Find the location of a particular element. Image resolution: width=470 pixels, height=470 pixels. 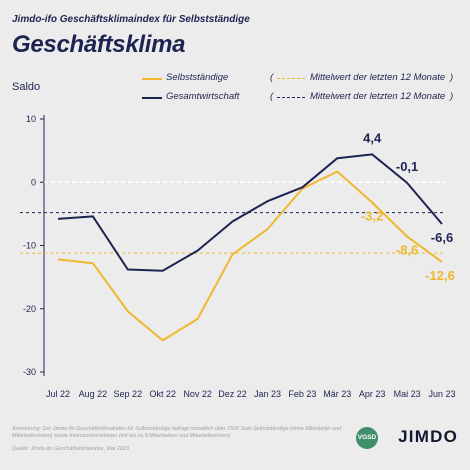

vgsd-logo-badge: VGSD is located at coordinates (367, 438).